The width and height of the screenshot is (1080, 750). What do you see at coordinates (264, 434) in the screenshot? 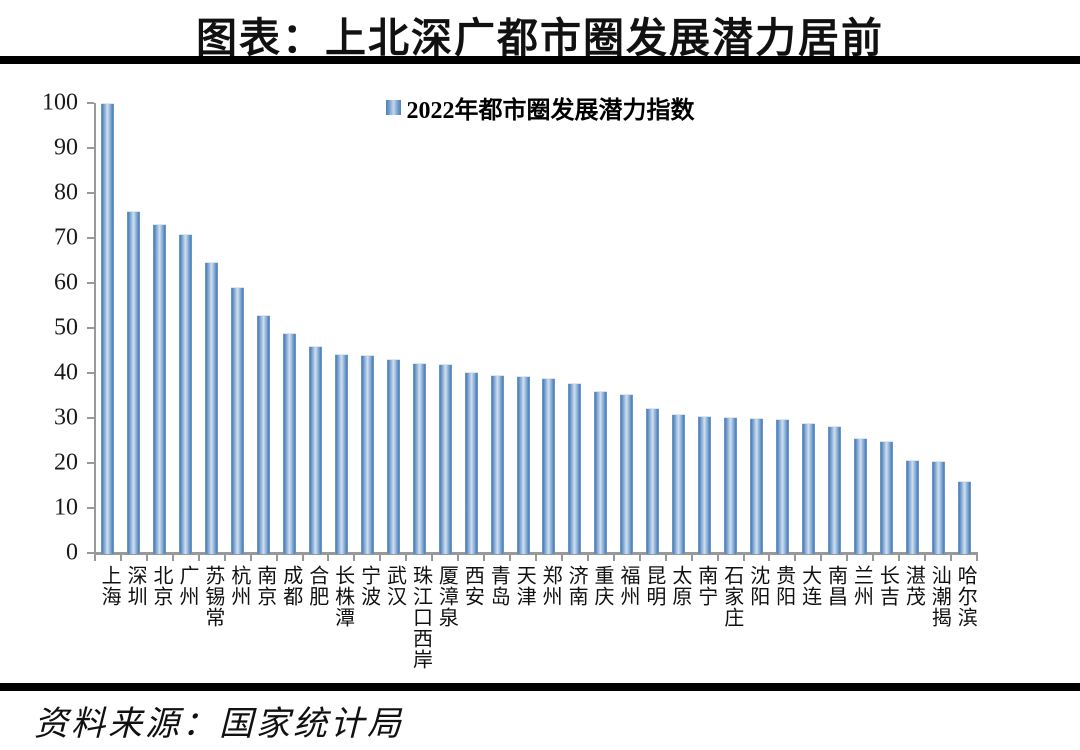
I see `bar-南京` at bounding box center [264, 434].